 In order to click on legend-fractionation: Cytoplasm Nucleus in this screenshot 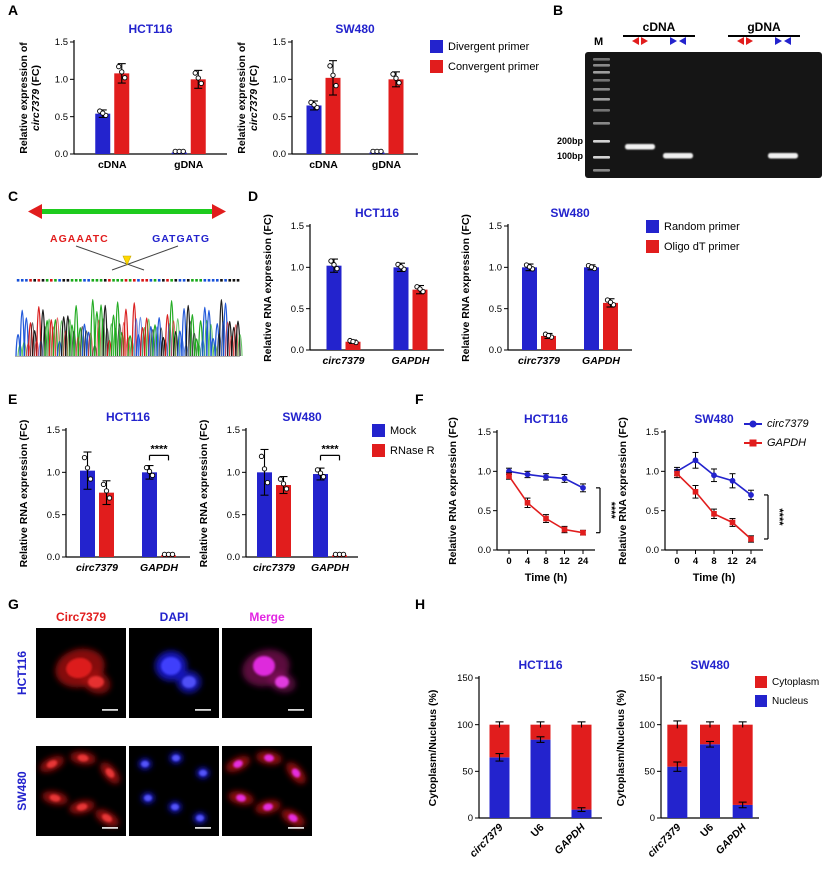, I will do `click(787, 695)`.